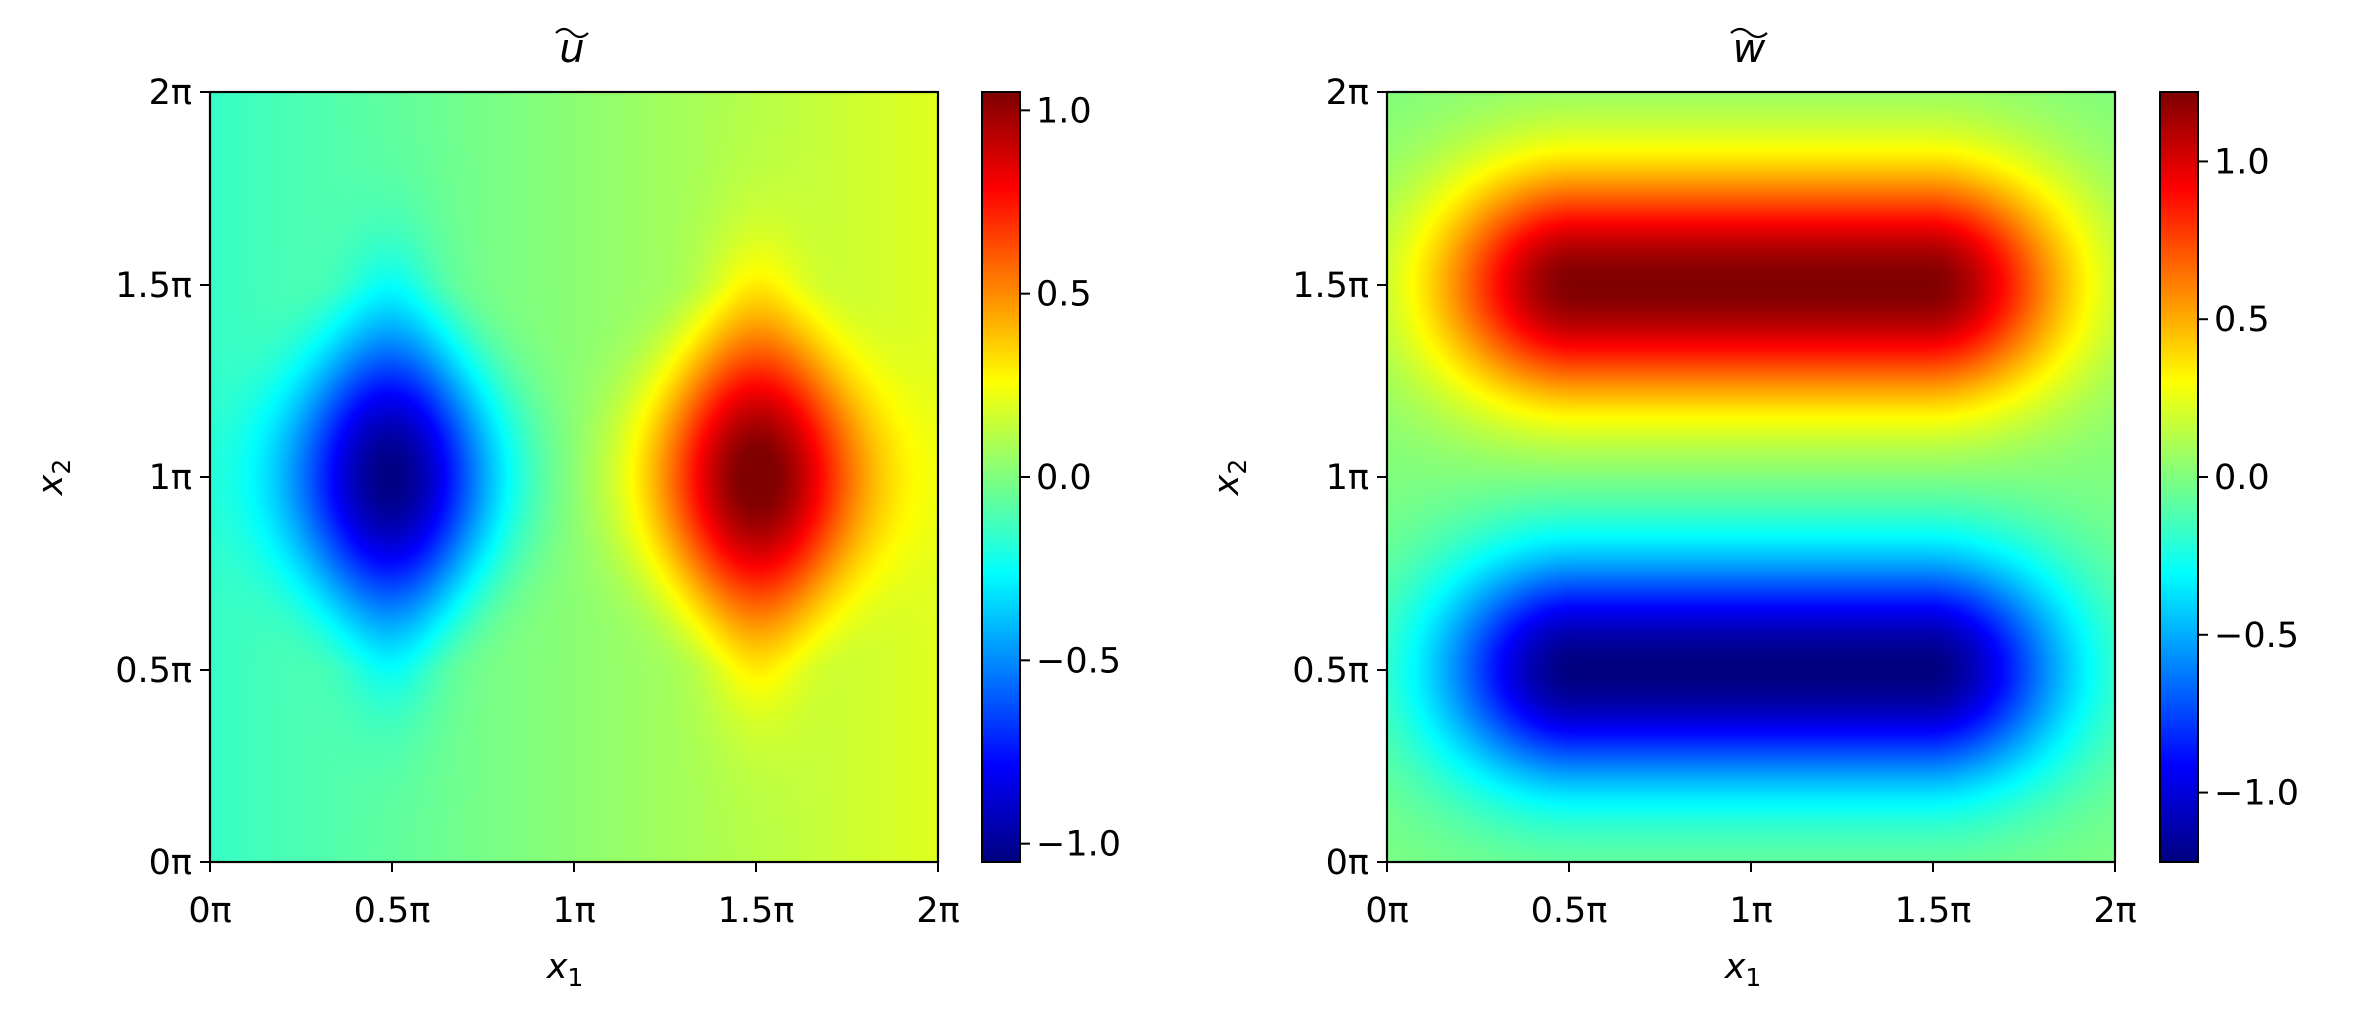 The image size is (2358, 1020). I want to click on x-axis-u: 0π 0.5π 1π 1.5π 2π, so click(574, 896).